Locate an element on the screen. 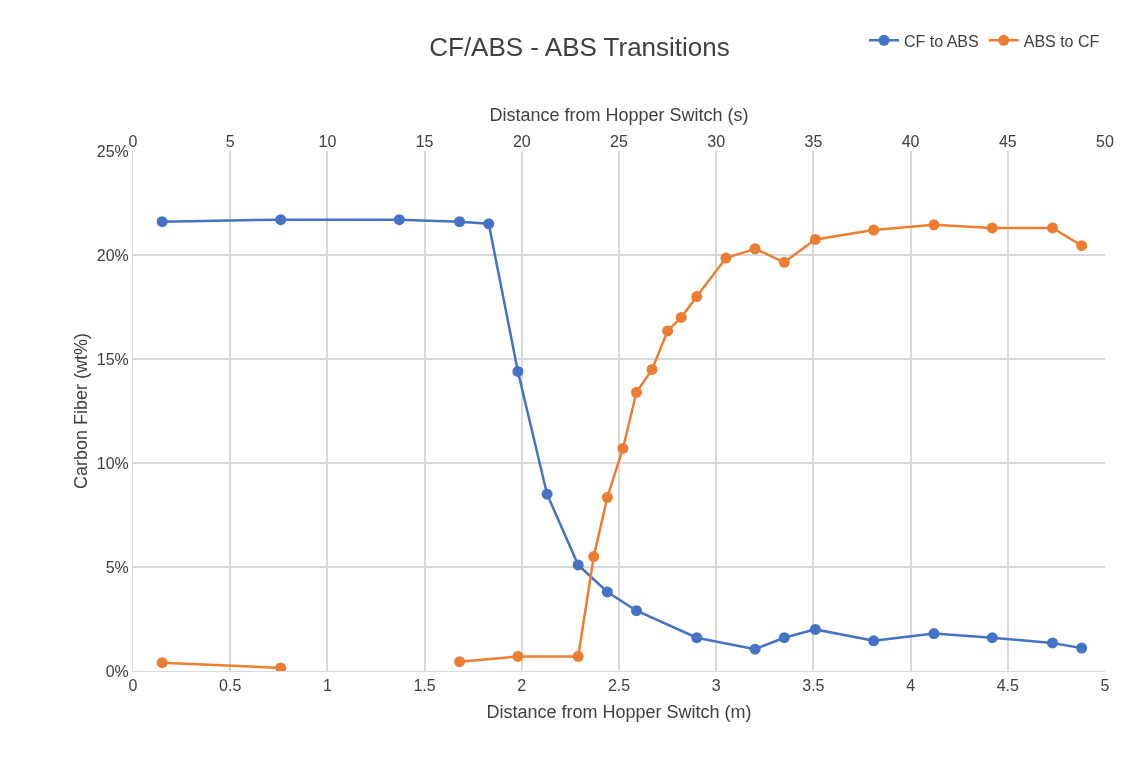 The width and height of the screenshot is (1143, 778). y-tick-label: 25% is located at coordinates (112, 151).